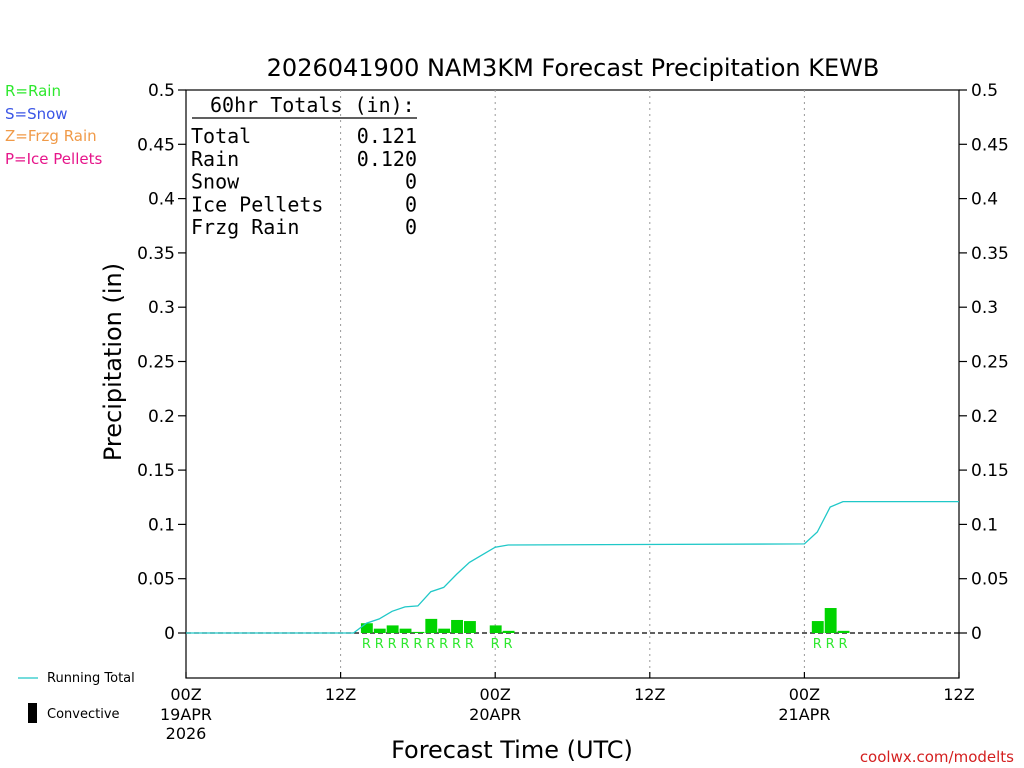  I want to click on ptype-marker-4: R, so click(417, 644).